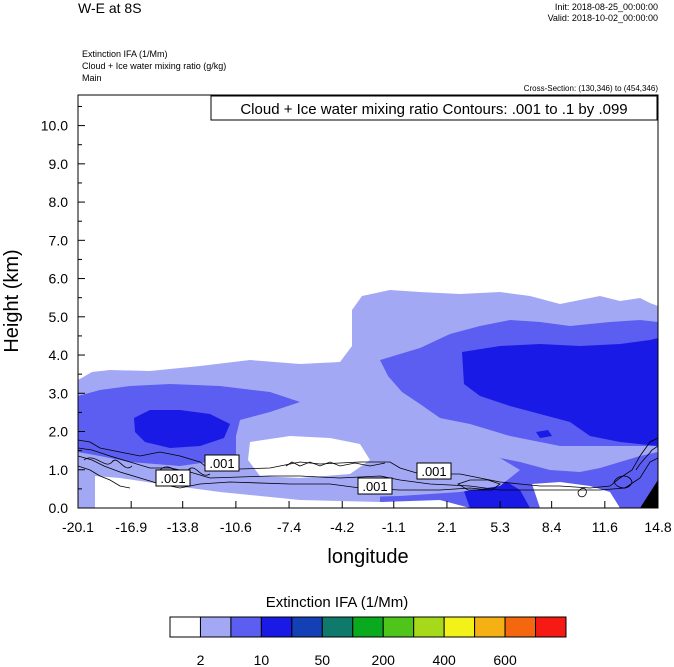  What do you see at coordinates (552, 527) in the screenshot?
I see `x-tick-label: 8.4` at bounding box center [552, 527].